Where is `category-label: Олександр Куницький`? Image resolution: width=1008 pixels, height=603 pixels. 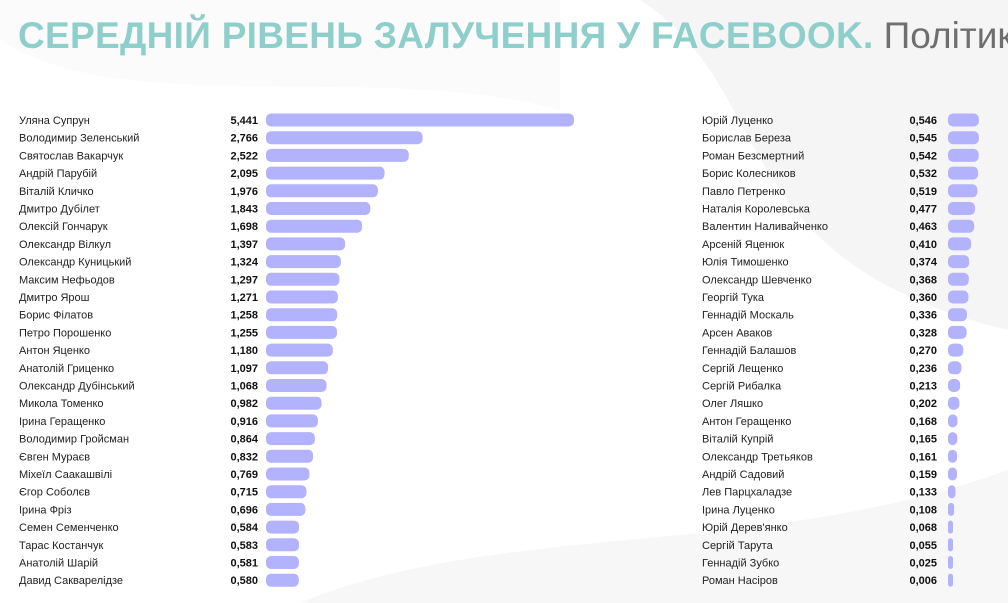 category-label: Олександр Куницький is located at coordinates (75, 263).